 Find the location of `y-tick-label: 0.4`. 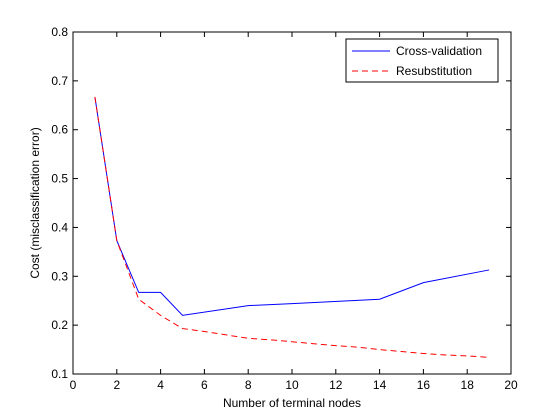

y-tick-label: 0.4 is located at coordinates (59, 227).